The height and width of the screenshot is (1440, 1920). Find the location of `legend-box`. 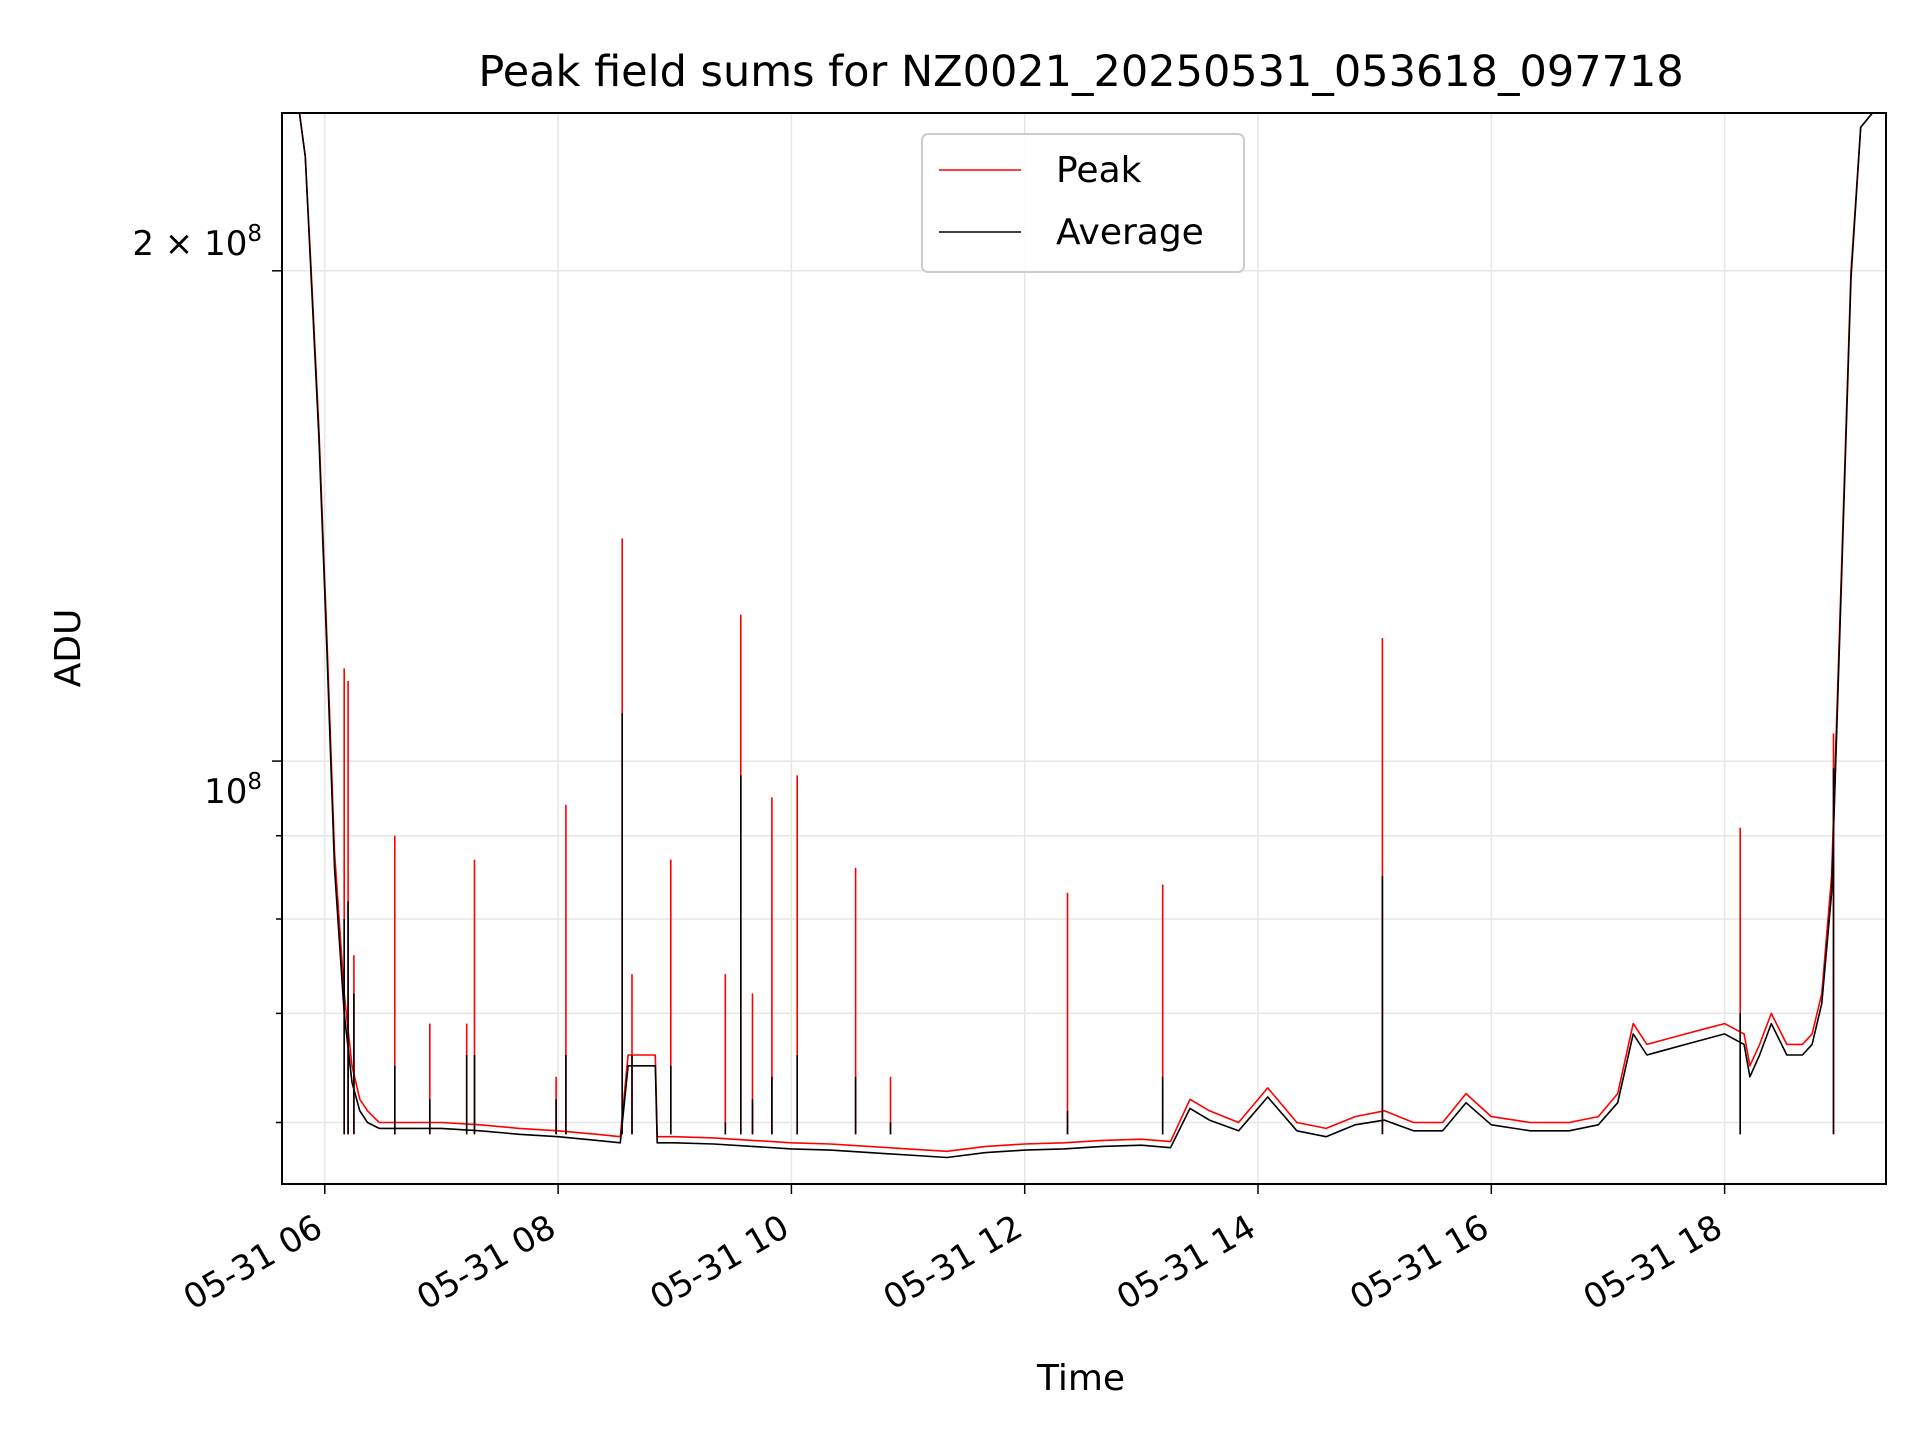

legend-box is located at coordinates (1083, 203).